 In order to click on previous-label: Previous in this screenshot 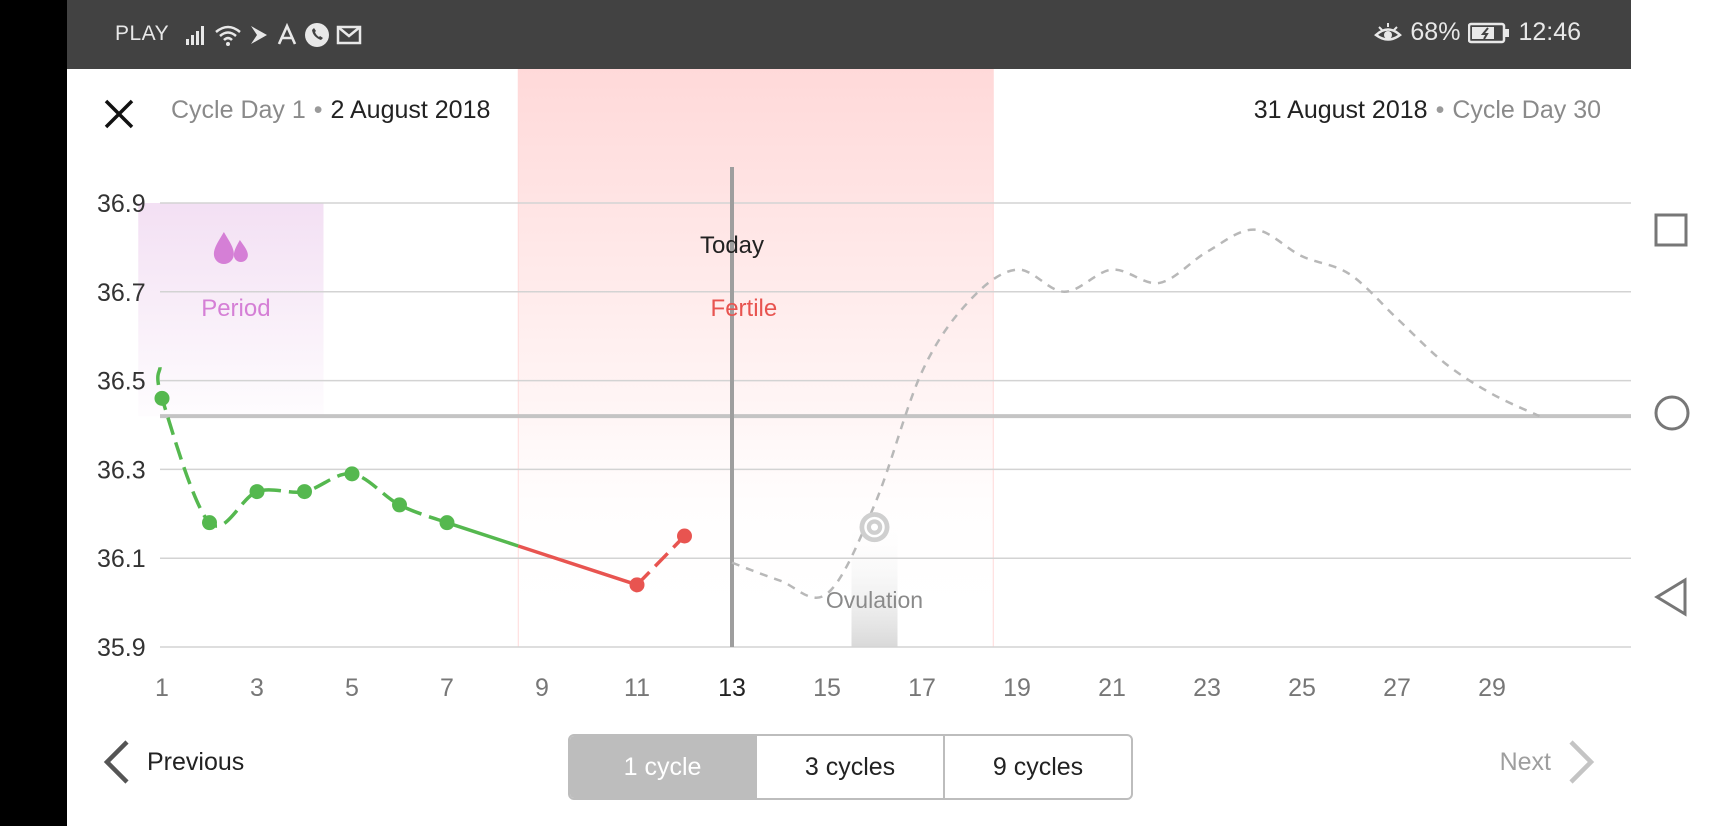, I will do `click(196, 761)`.